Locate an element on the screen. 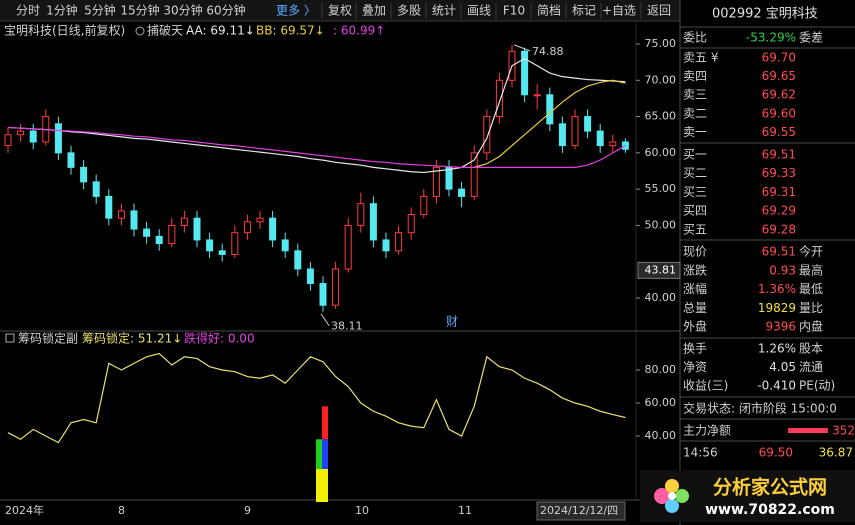  x-label: 11 is located at coordinates (465, 510).